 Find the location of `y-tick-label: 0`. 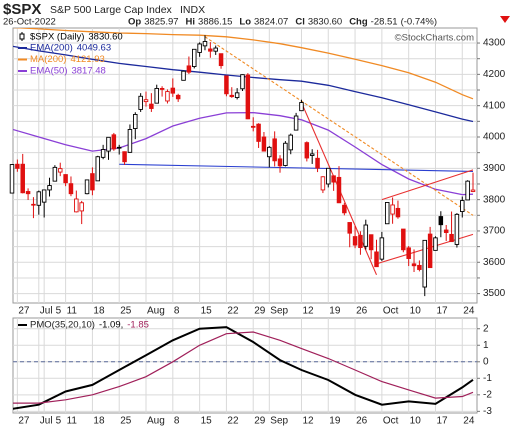

y-tick-label: 0 is located at coordinates (486, 361).